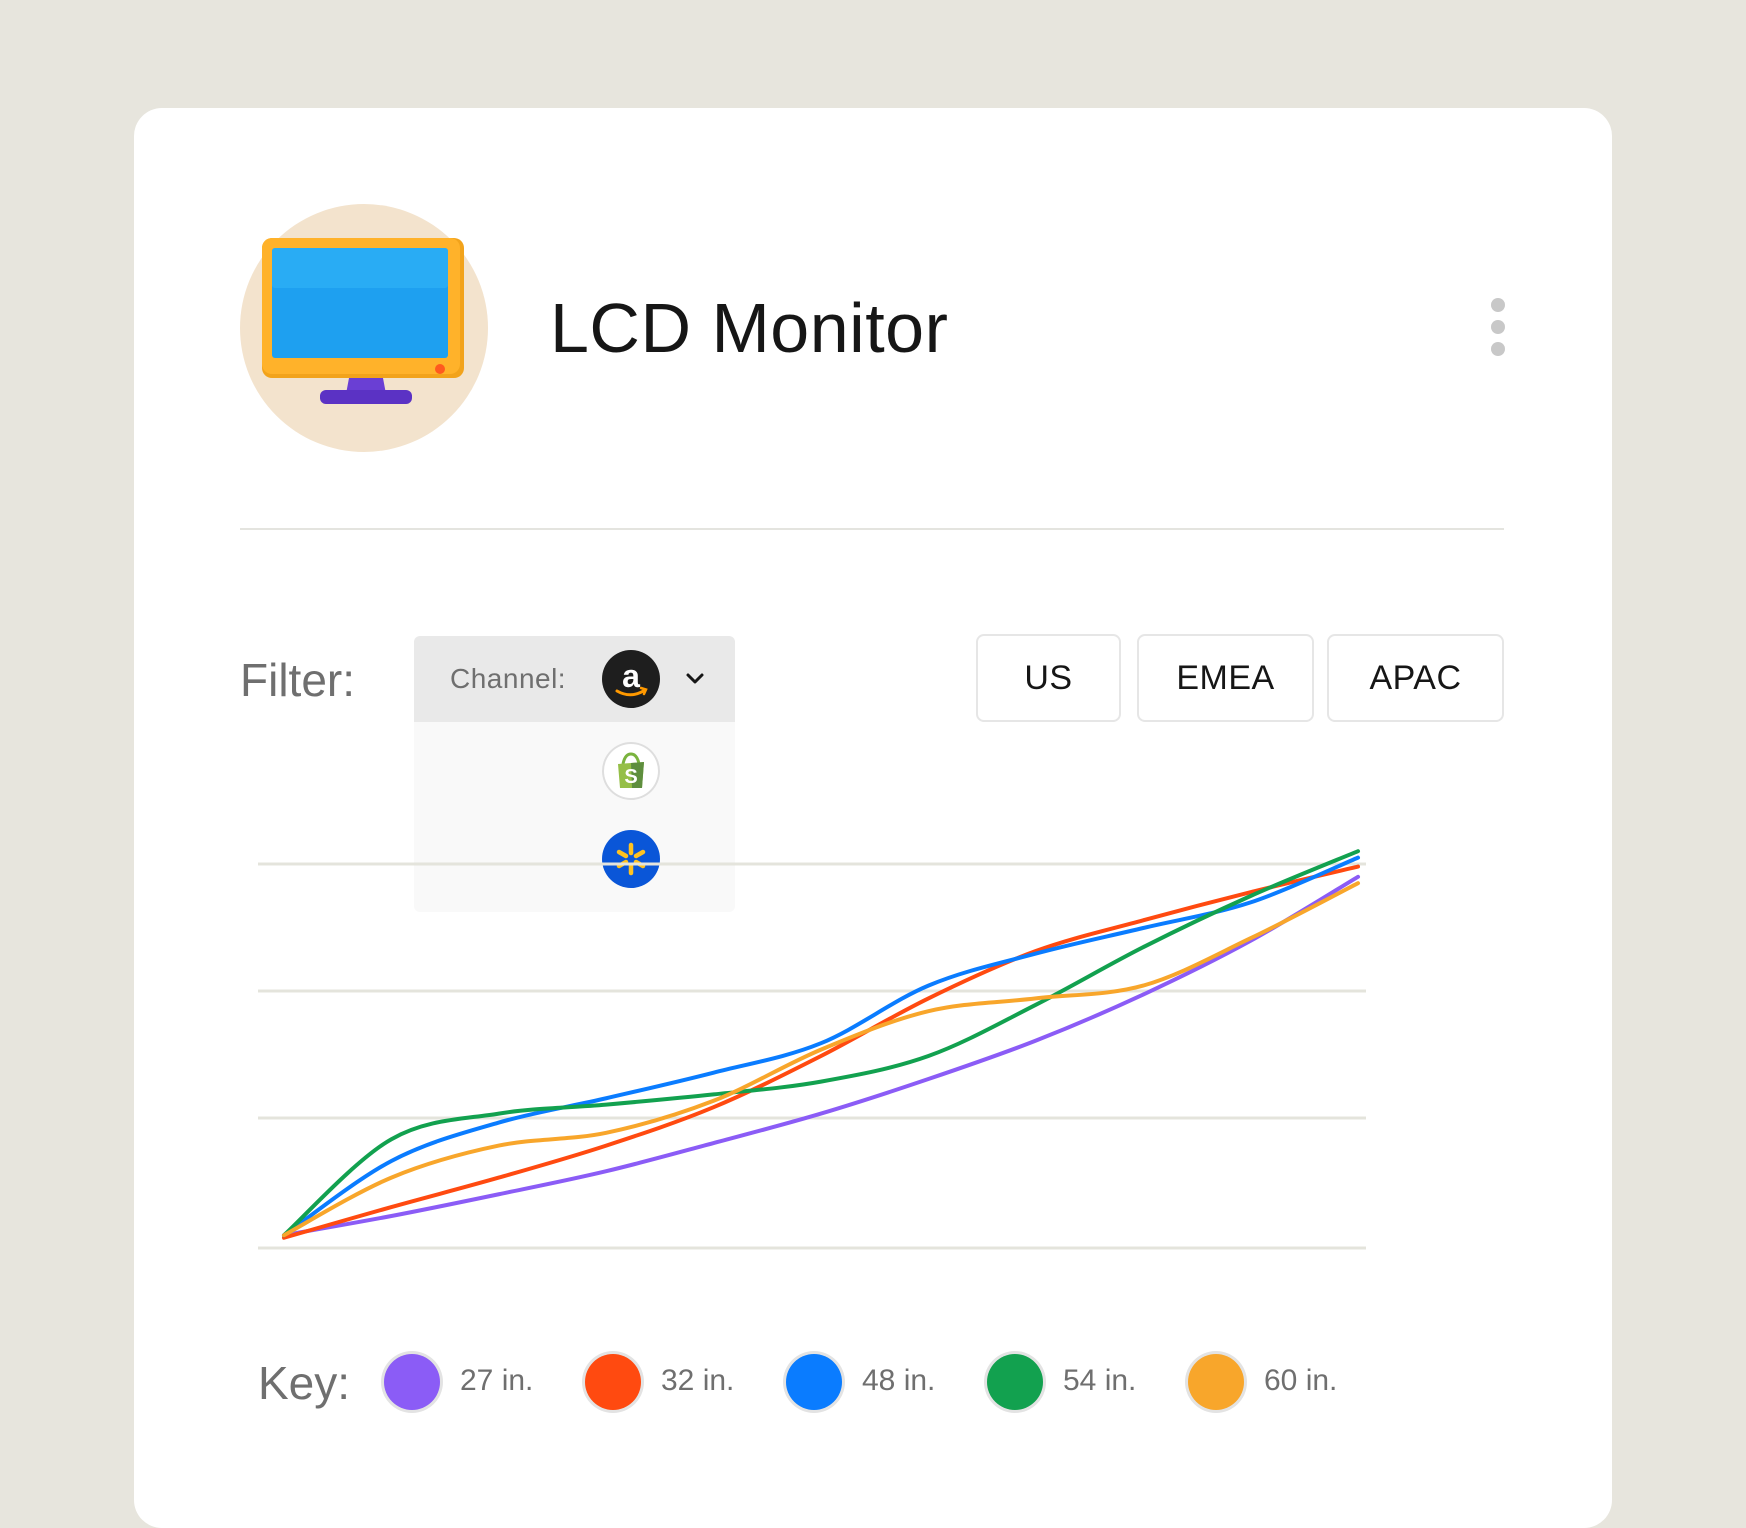  I want to click on svg-text: a, so click(631, 676).